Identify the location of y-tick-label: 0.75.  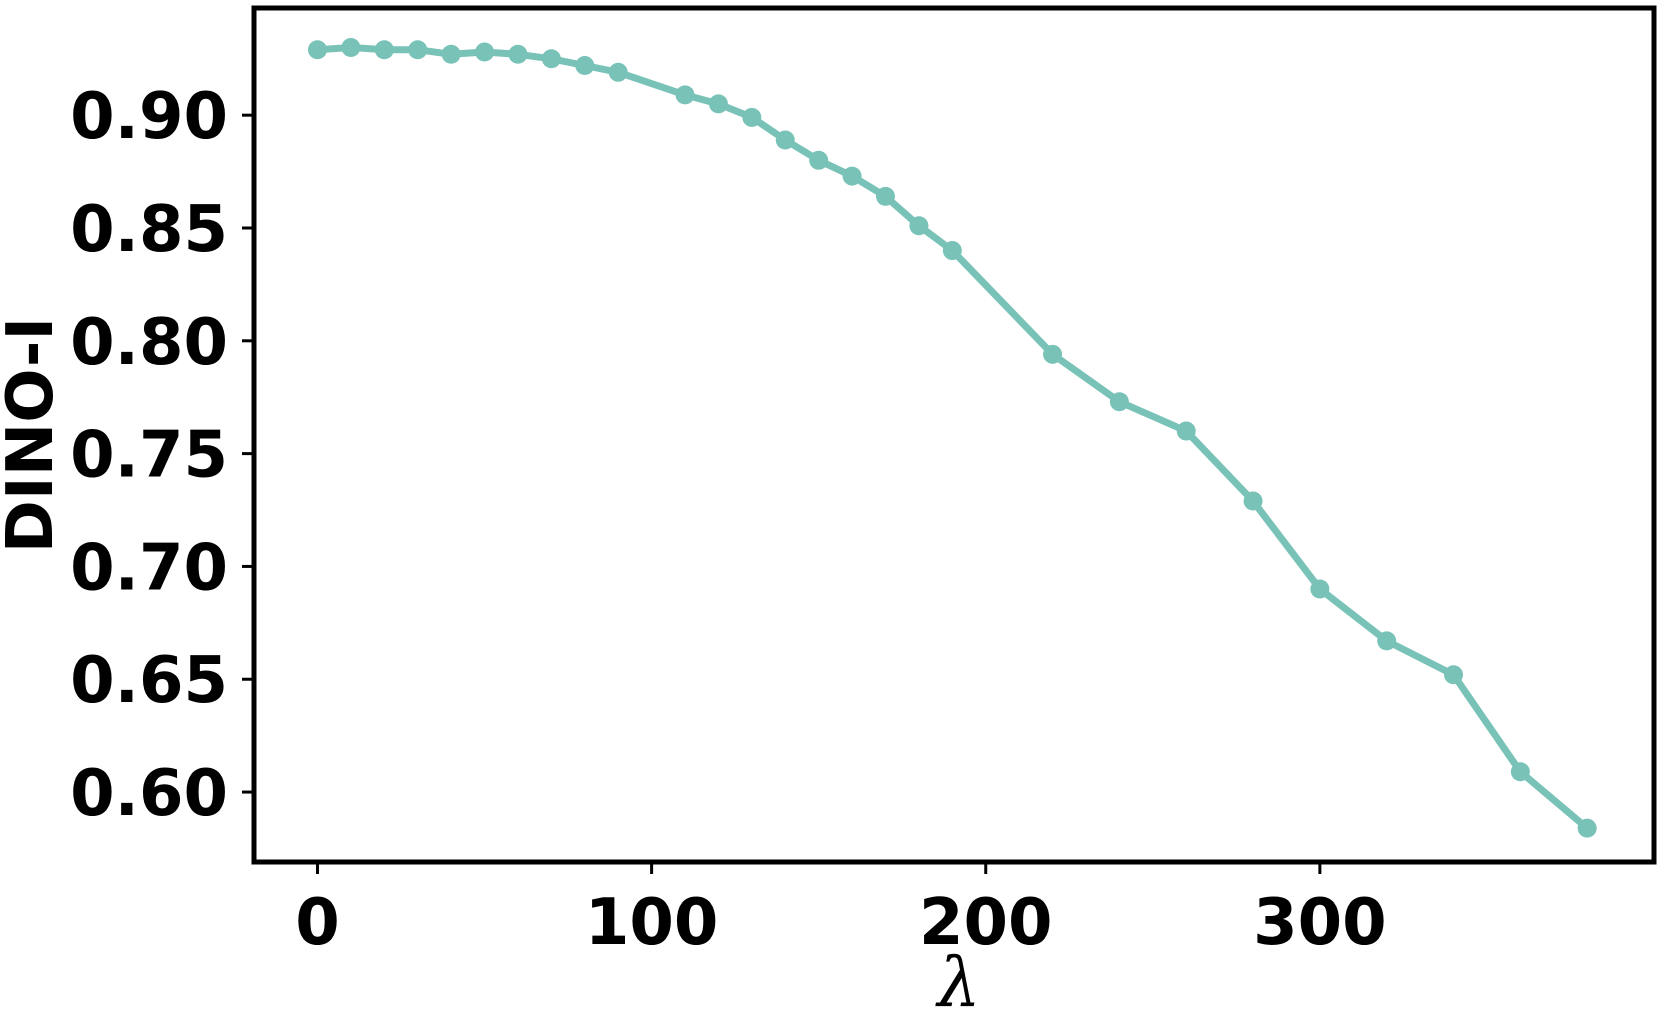
(149, 456).